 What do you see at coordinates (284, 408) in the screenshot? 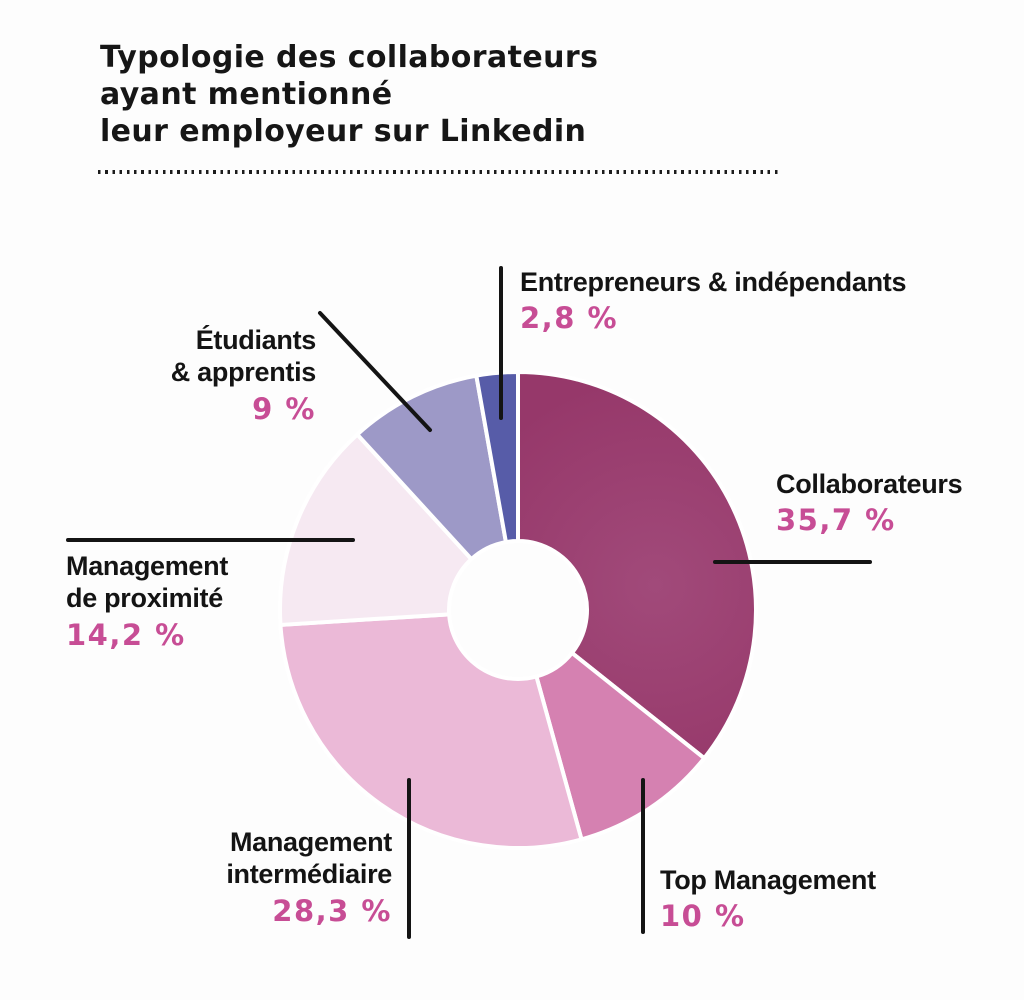
I see `percent-value: 9 %` at bounding box center [284, 408].